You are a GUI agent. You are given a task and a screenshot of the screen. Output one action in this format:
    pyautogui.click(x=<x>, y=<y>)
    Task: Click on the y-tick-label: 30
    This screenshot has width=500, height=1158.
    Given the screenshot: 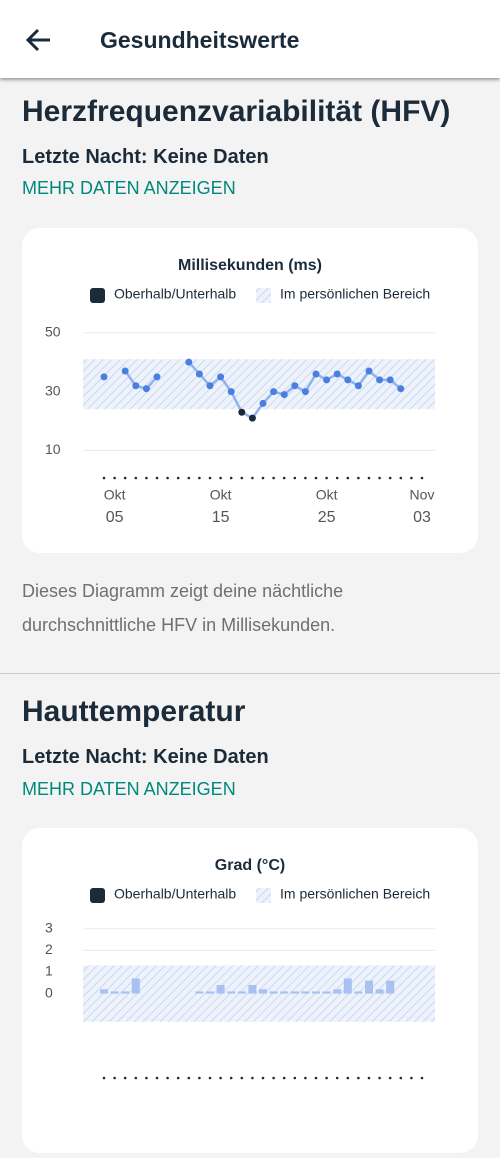 What is the action you would take?
    pyautogui.click(x=53, y=390)
    